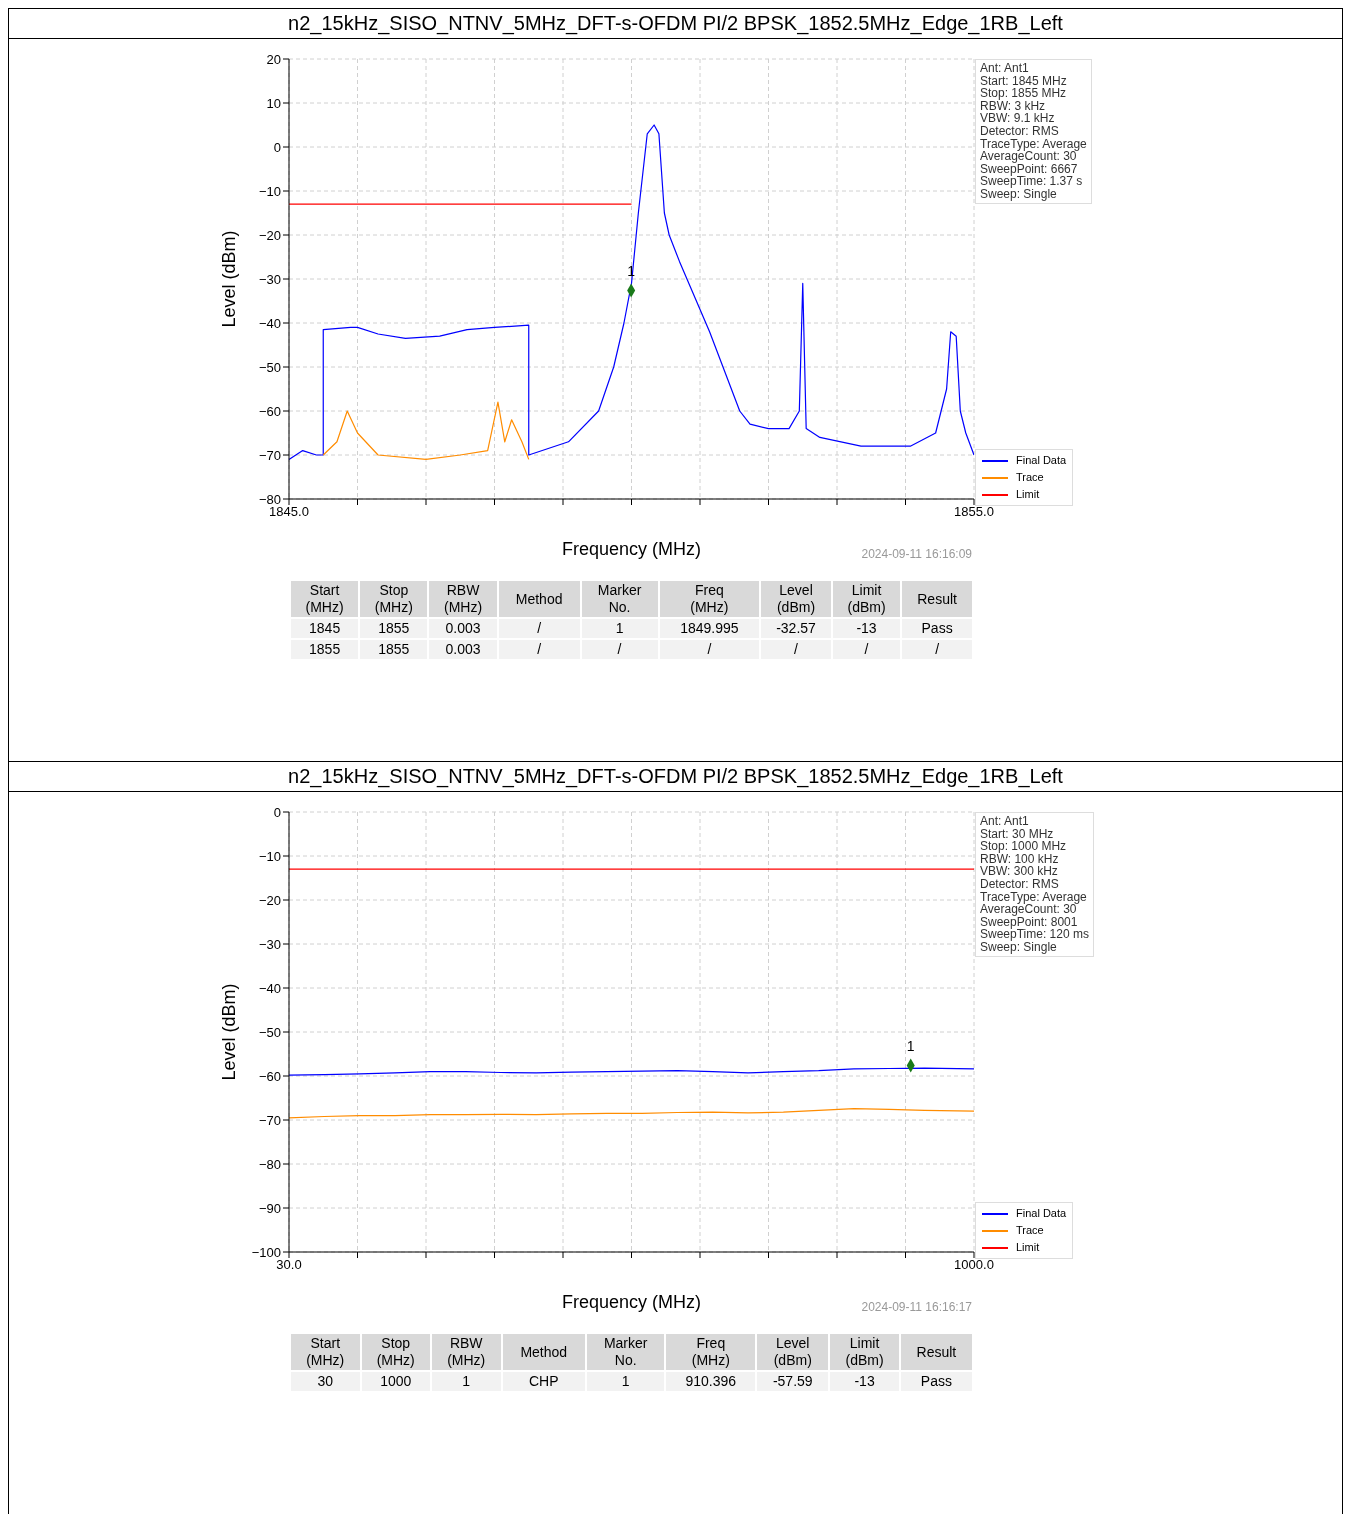 Image resolution: width=1345 pixels, height=1514 pixels. Describe the element at coordinates (910, 1046) in the screenshot. I see `annotation: 1` at that location.